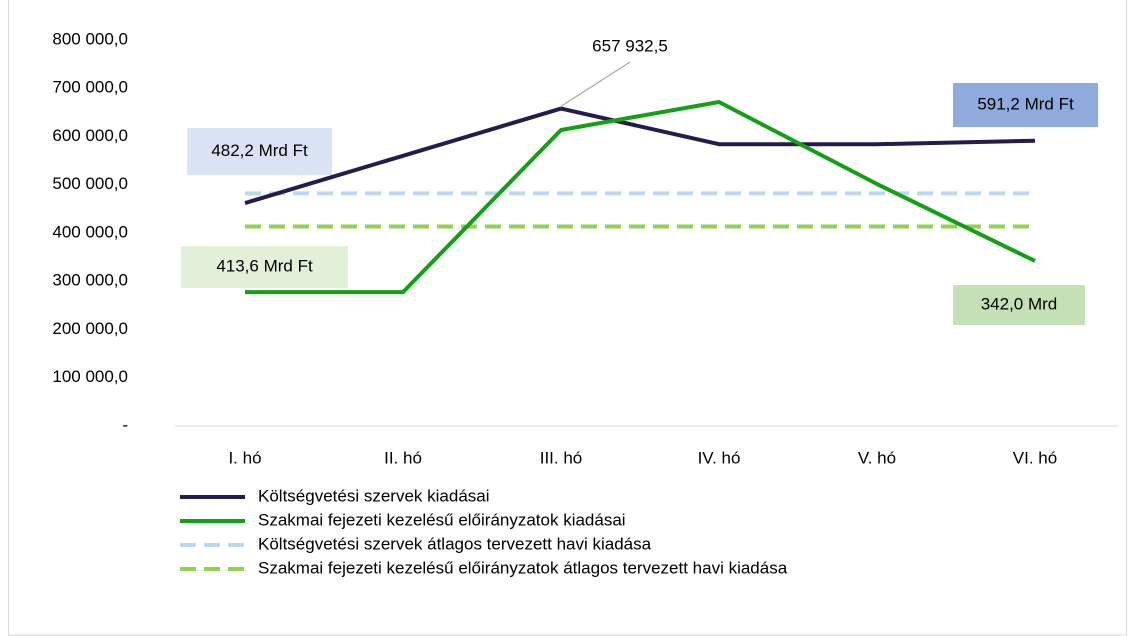  Describe the element at coordinates (90, 135) in the screenshot. I see `y-tick-label: 600 000,0` at that location.